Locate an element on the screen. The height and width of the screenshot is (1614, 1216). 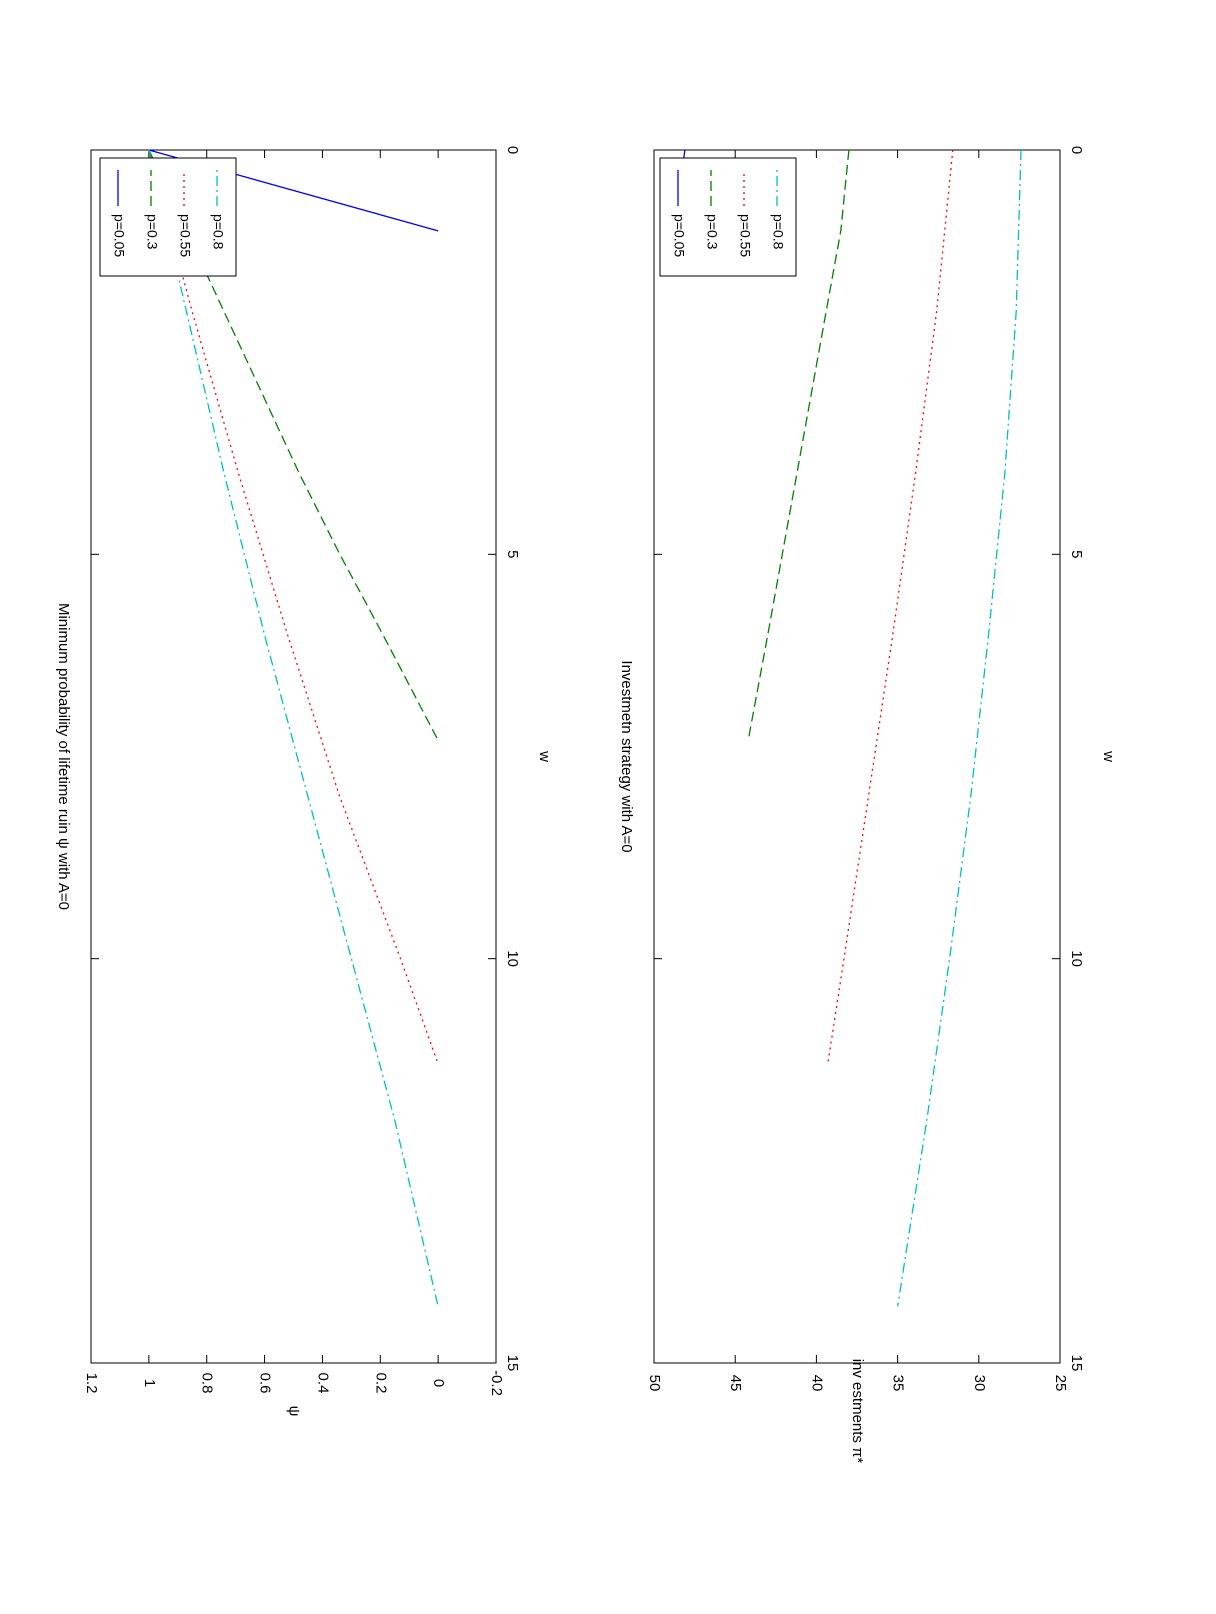
y-axis-label: ψ is located at coordinates (294, 1411).